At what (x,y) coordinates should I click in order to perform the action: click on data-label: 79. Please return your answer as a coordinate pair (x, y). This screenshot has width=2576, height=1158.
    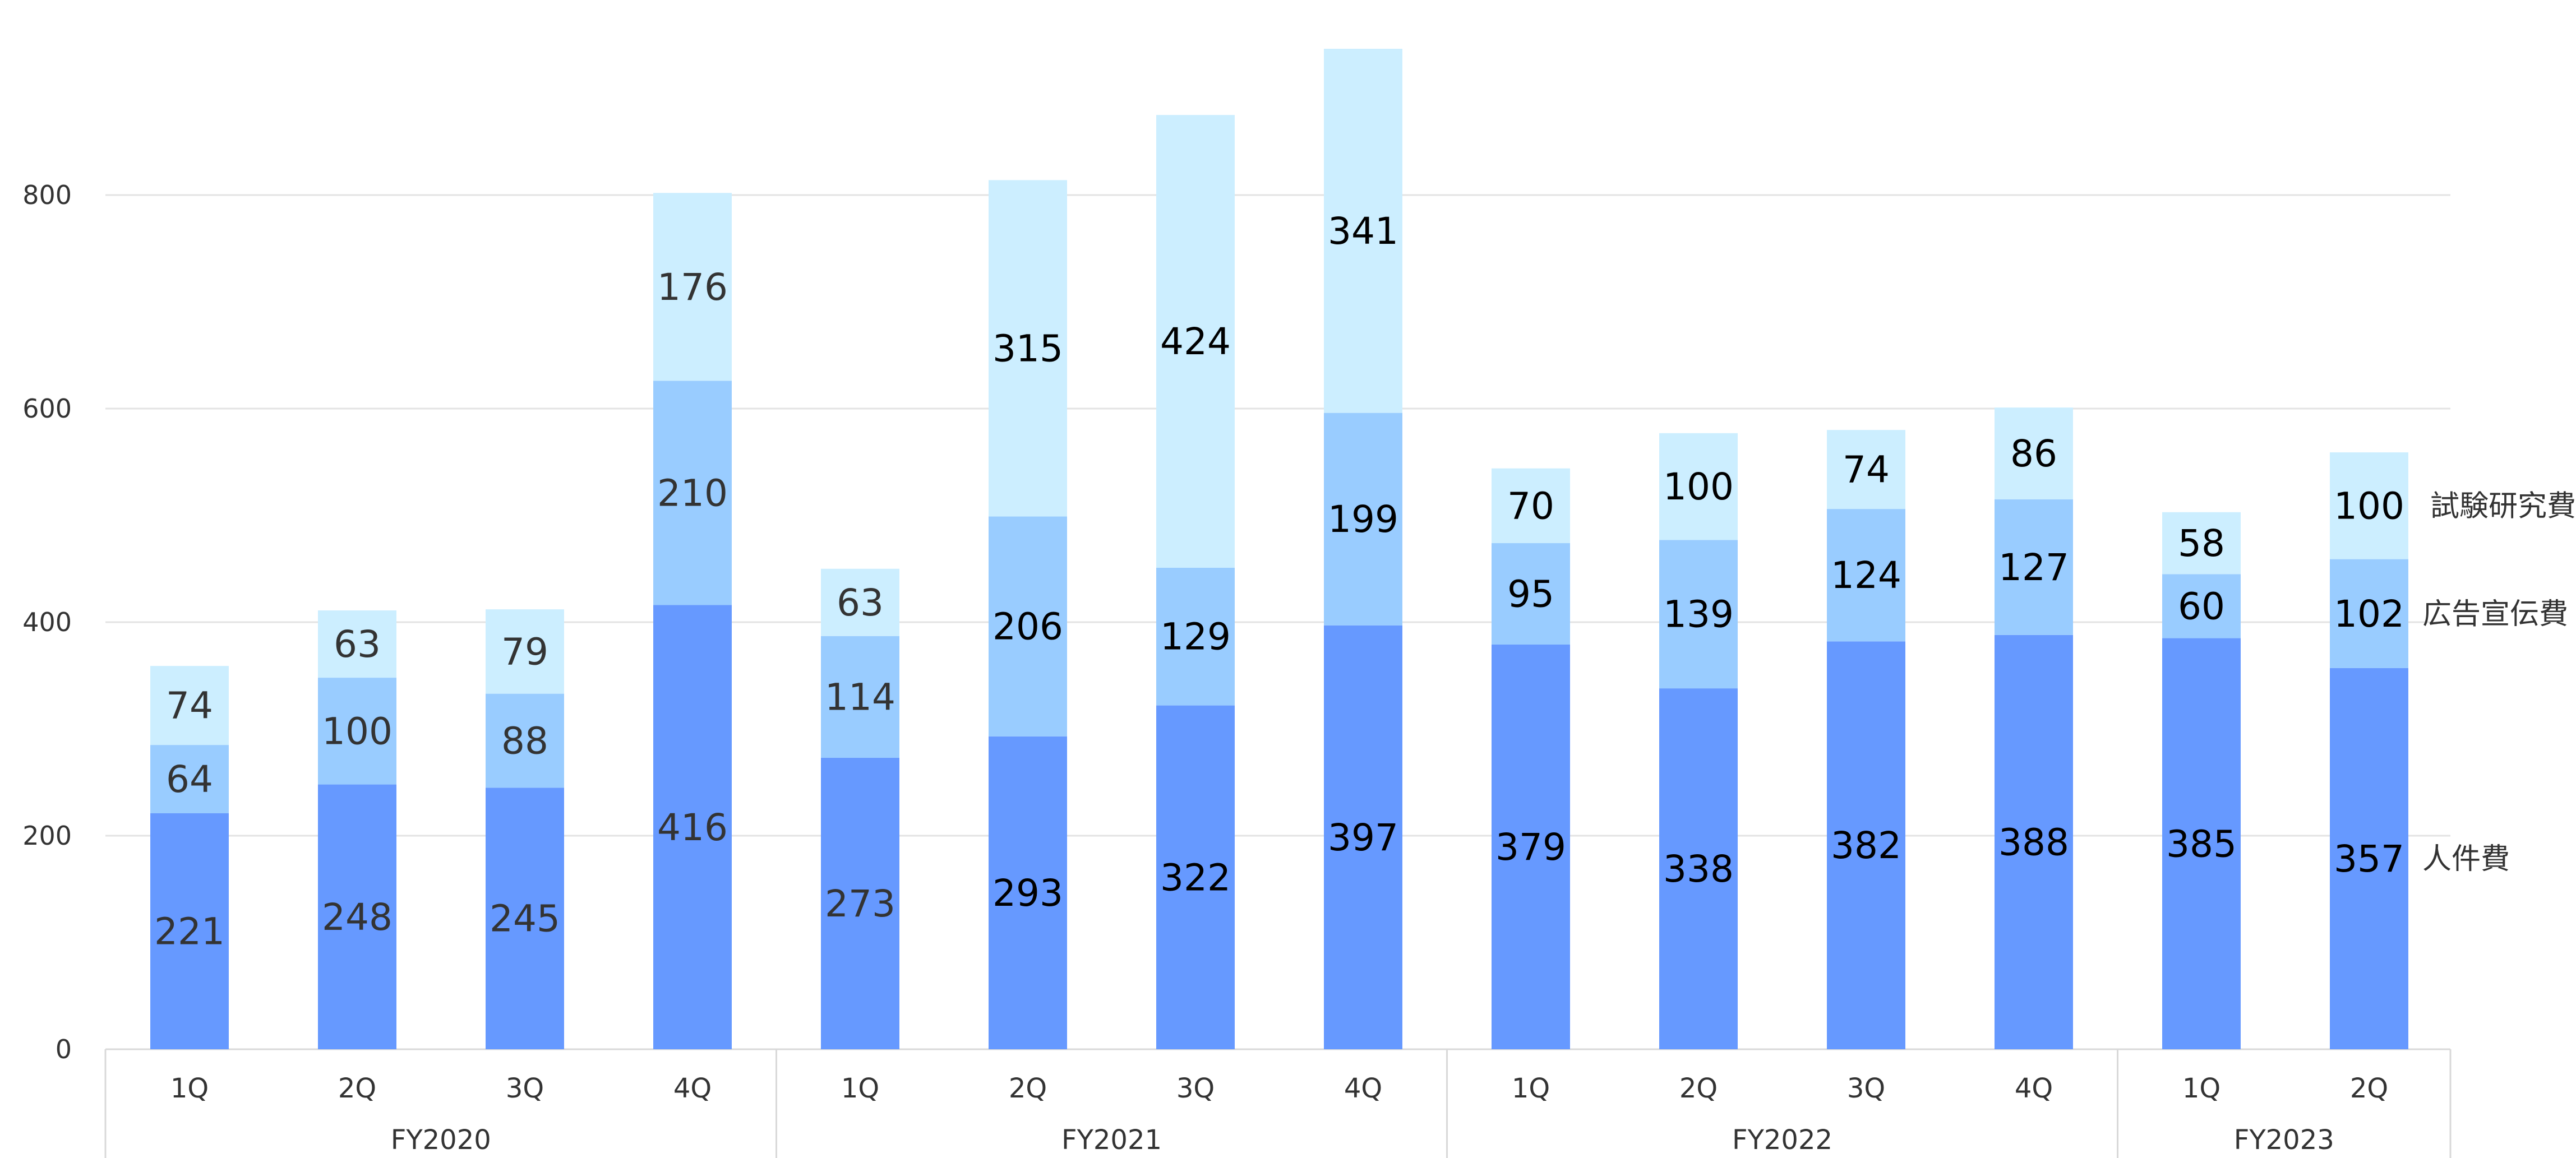
    Looking at the image, I should click on (524, 651).